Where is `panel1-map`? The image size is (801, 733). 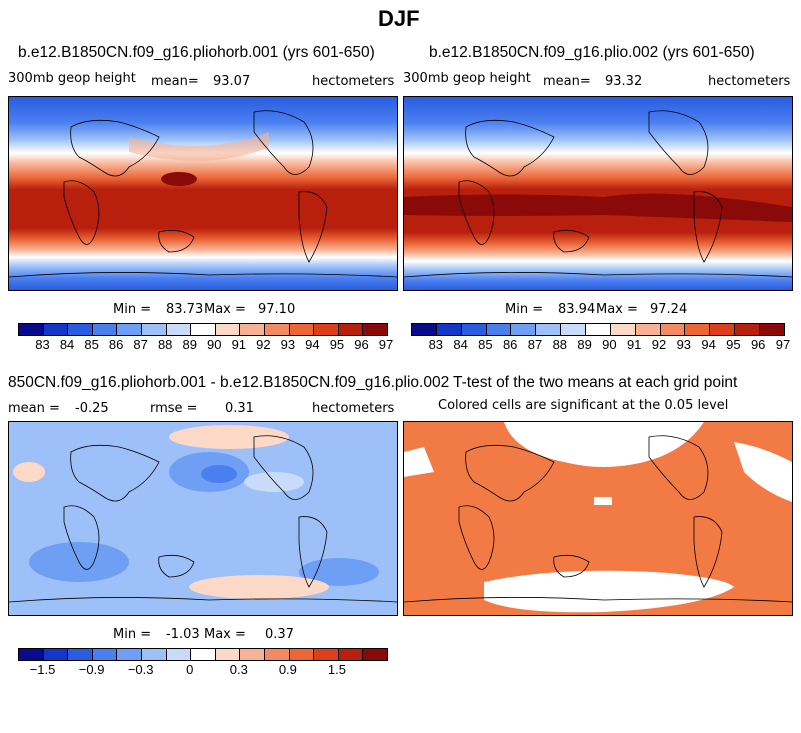 panel1-map is located at coordinates (203, 193).